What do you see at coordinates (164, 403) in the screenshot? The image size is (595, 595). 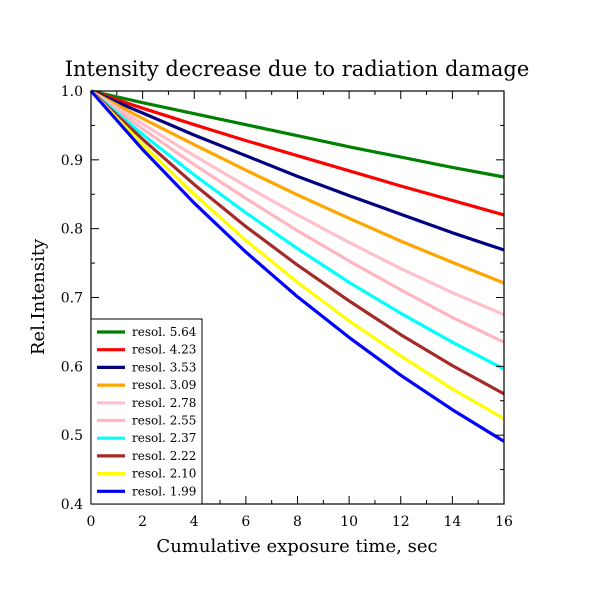 I see `legend-label: resol. 2.78` at bounding box center [164, 403].